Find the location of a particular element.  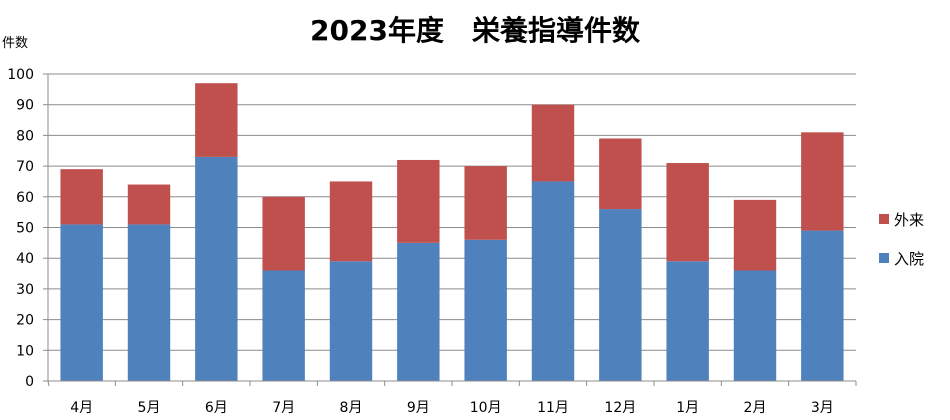

x-tick-label-12: 3月 is located at coordinates (822, 408).